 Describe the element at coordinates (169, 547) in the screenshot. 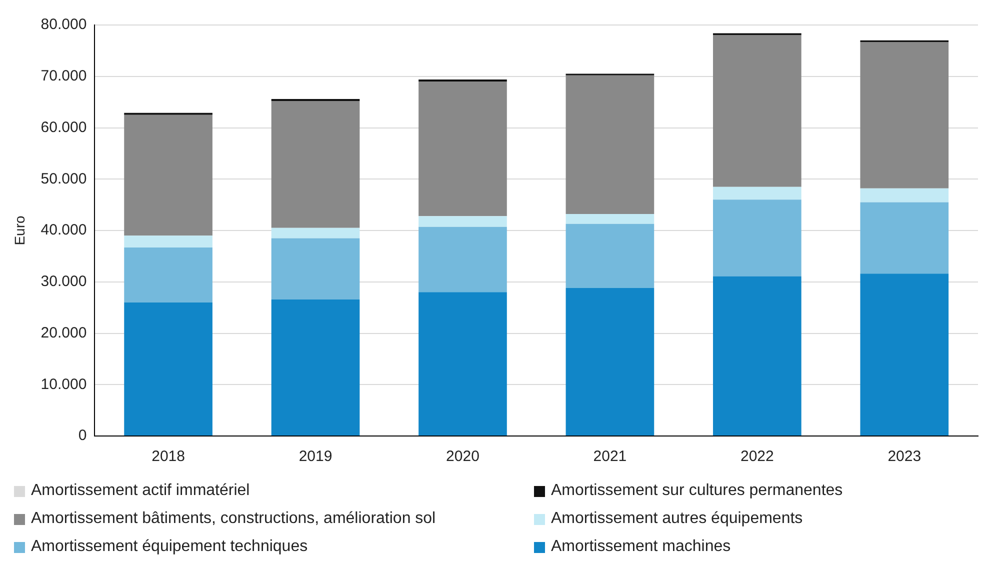

I see `legend-label: Amortissement équipement techniques` at that location.